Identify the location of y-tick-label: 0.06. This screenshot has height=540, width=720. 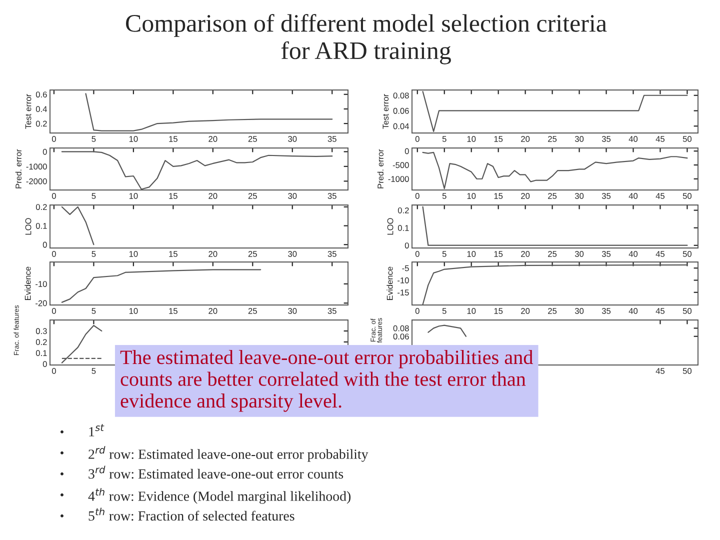
(401, 337).